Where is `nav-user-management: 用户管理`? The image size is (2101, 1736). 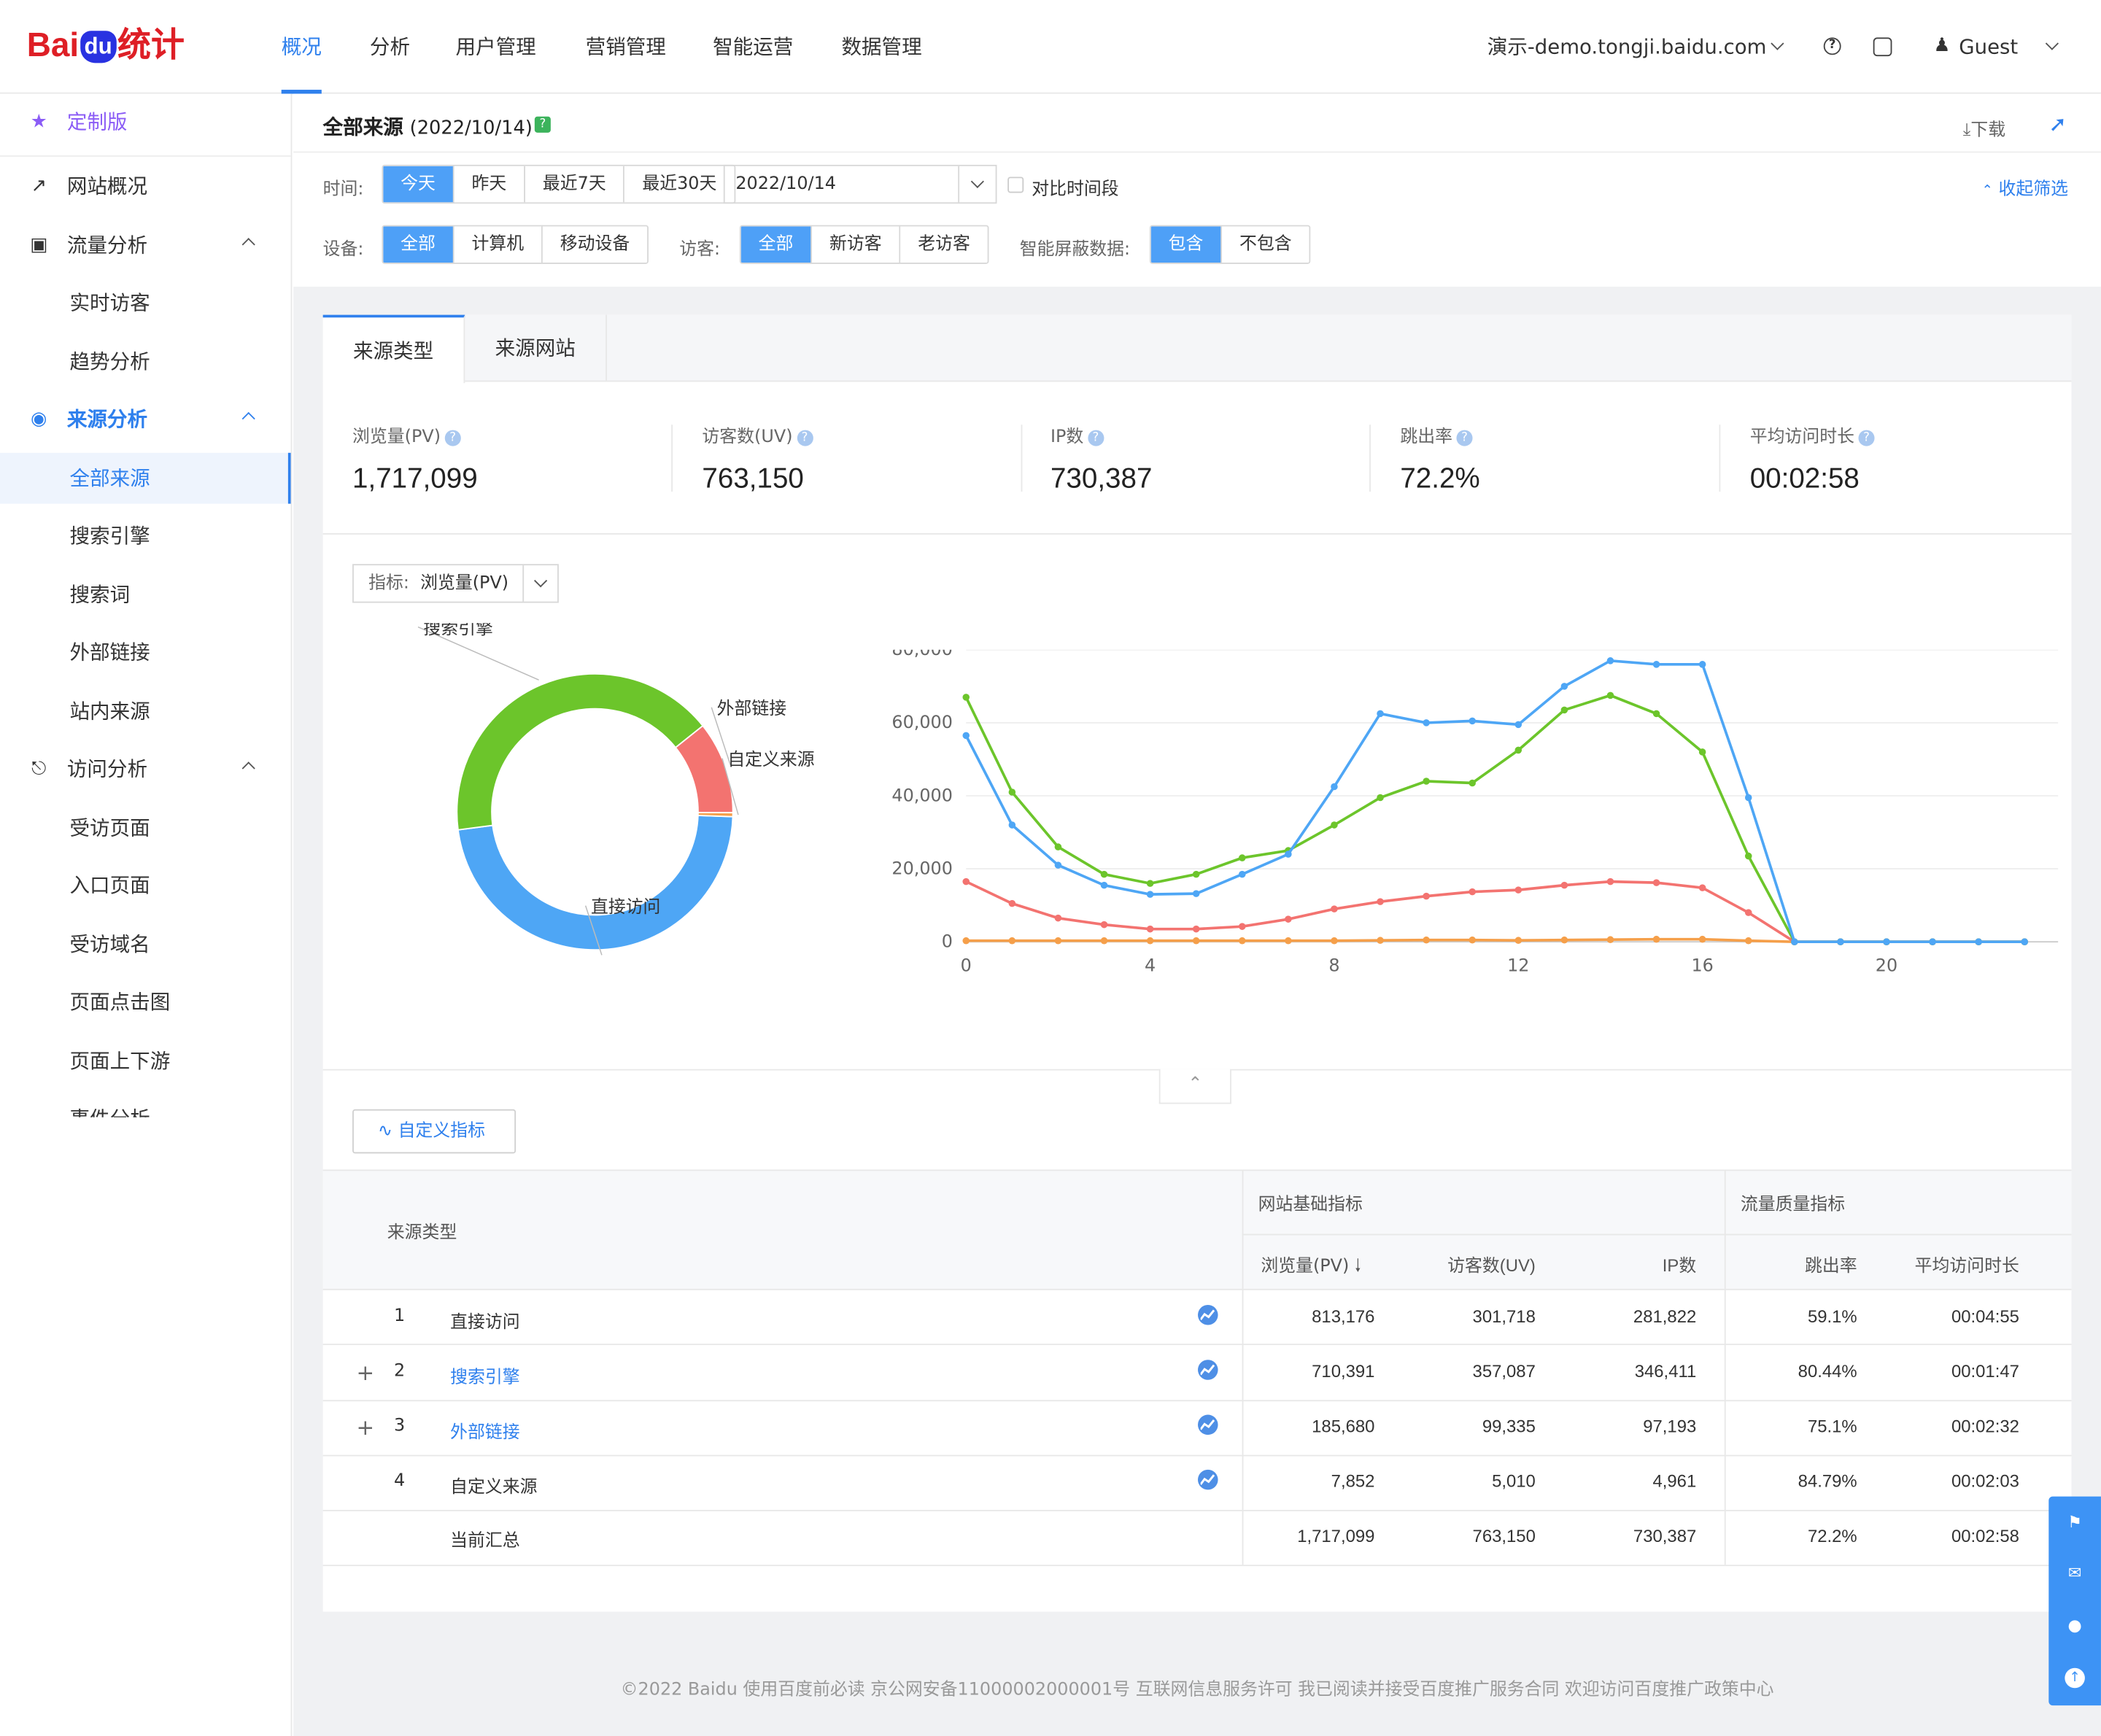
nav-user-management: 用户管理 is located at coordinates (495, 46).